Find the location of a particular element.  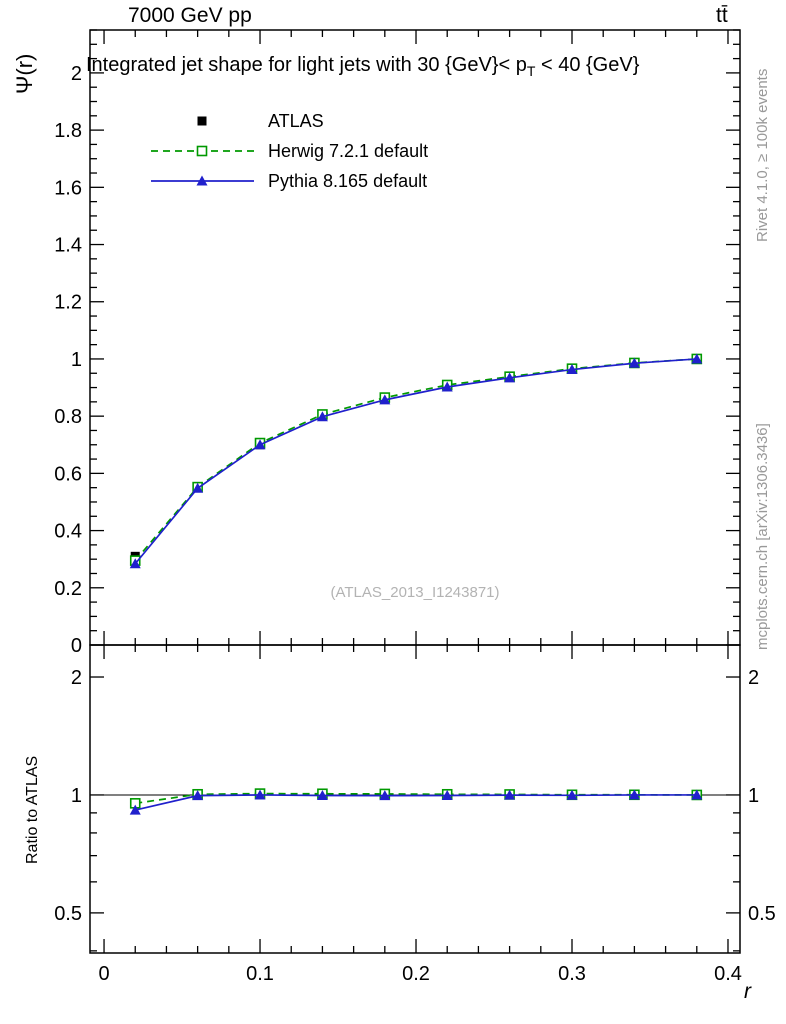

data-point-open-square is located at coordinates (202, 151).